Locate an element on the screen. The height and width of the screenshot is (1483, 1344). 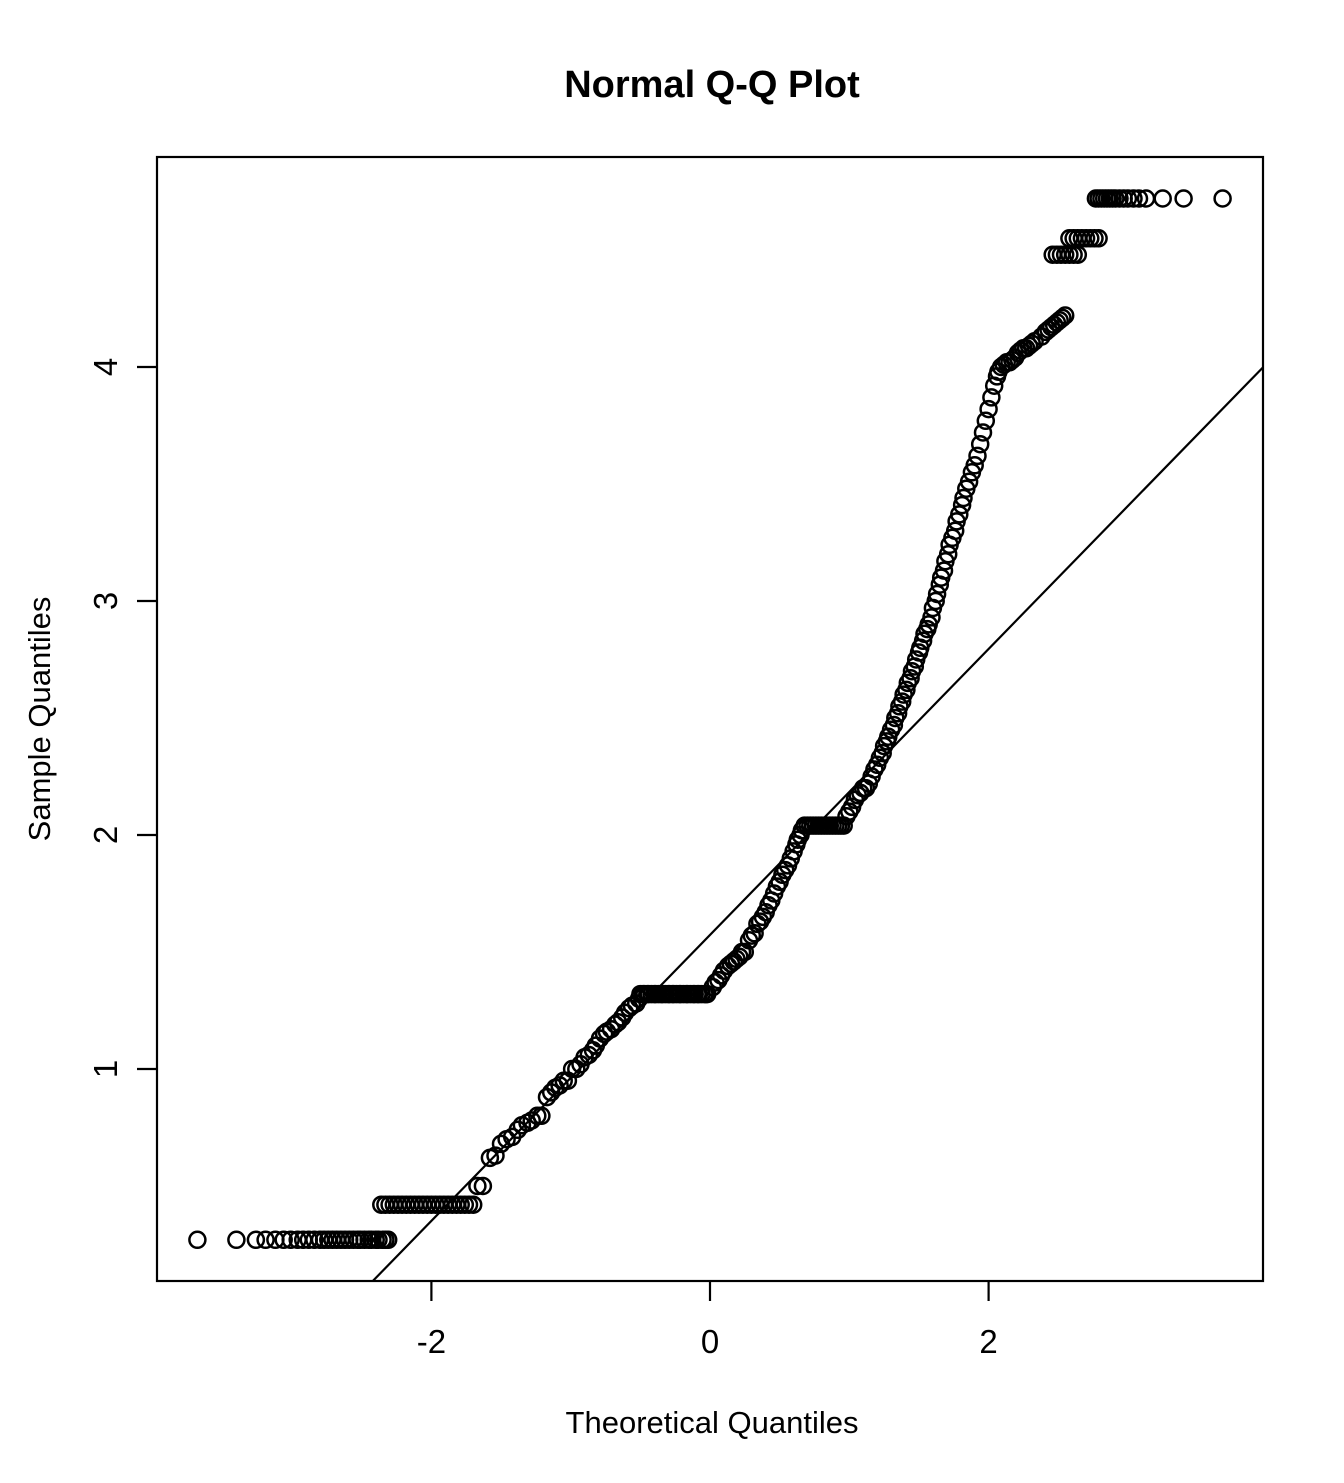
x-axis-label: Theoretical Quantiles is located at coordinates (712, 1422).